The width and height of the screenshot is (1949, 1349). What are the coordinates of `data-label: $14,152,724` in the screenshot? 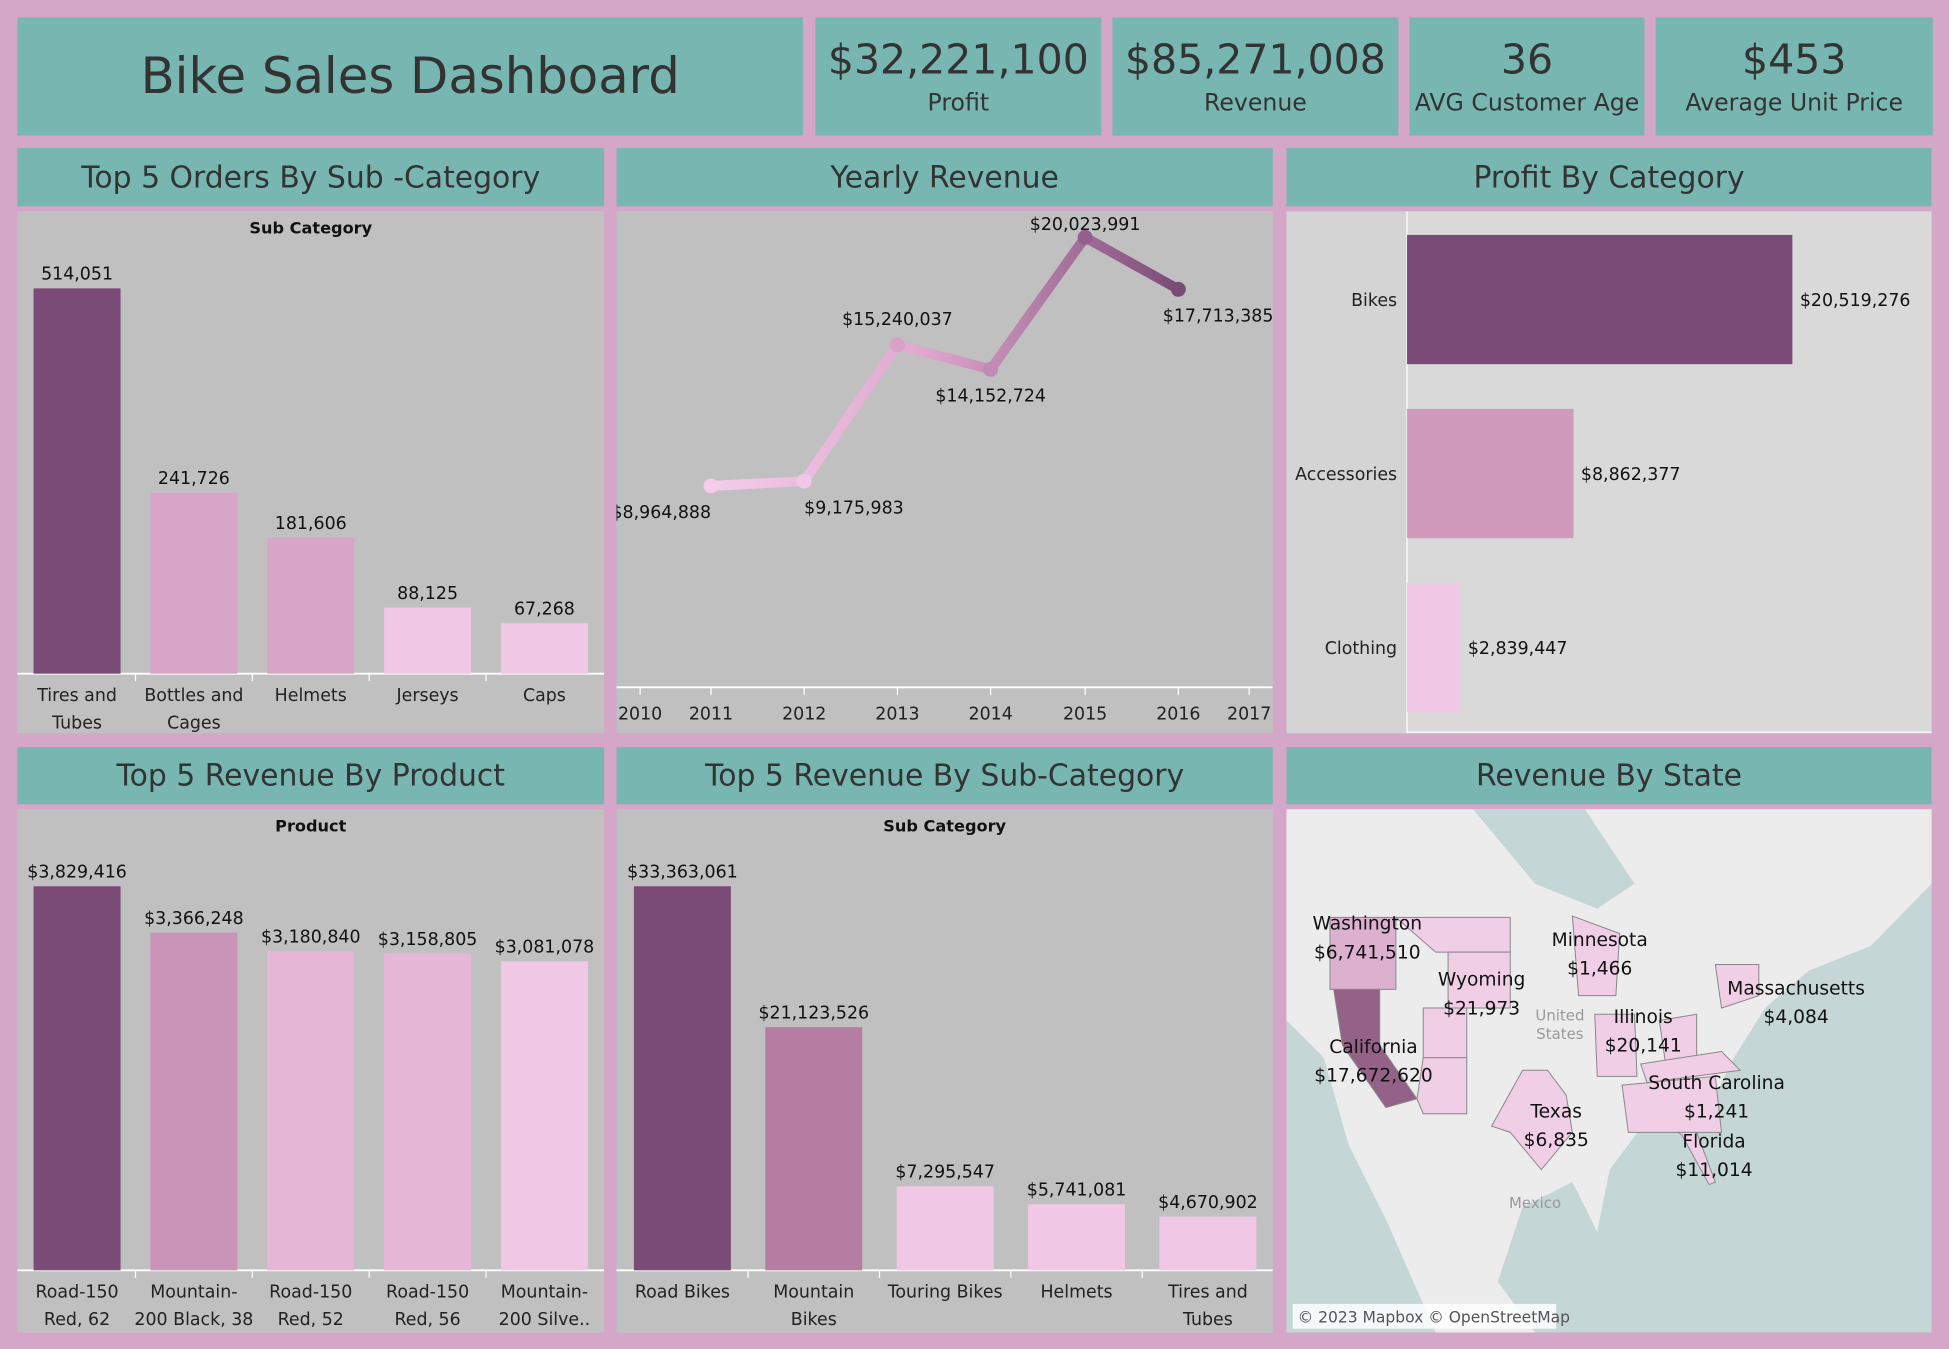 It's located at (990, 397).